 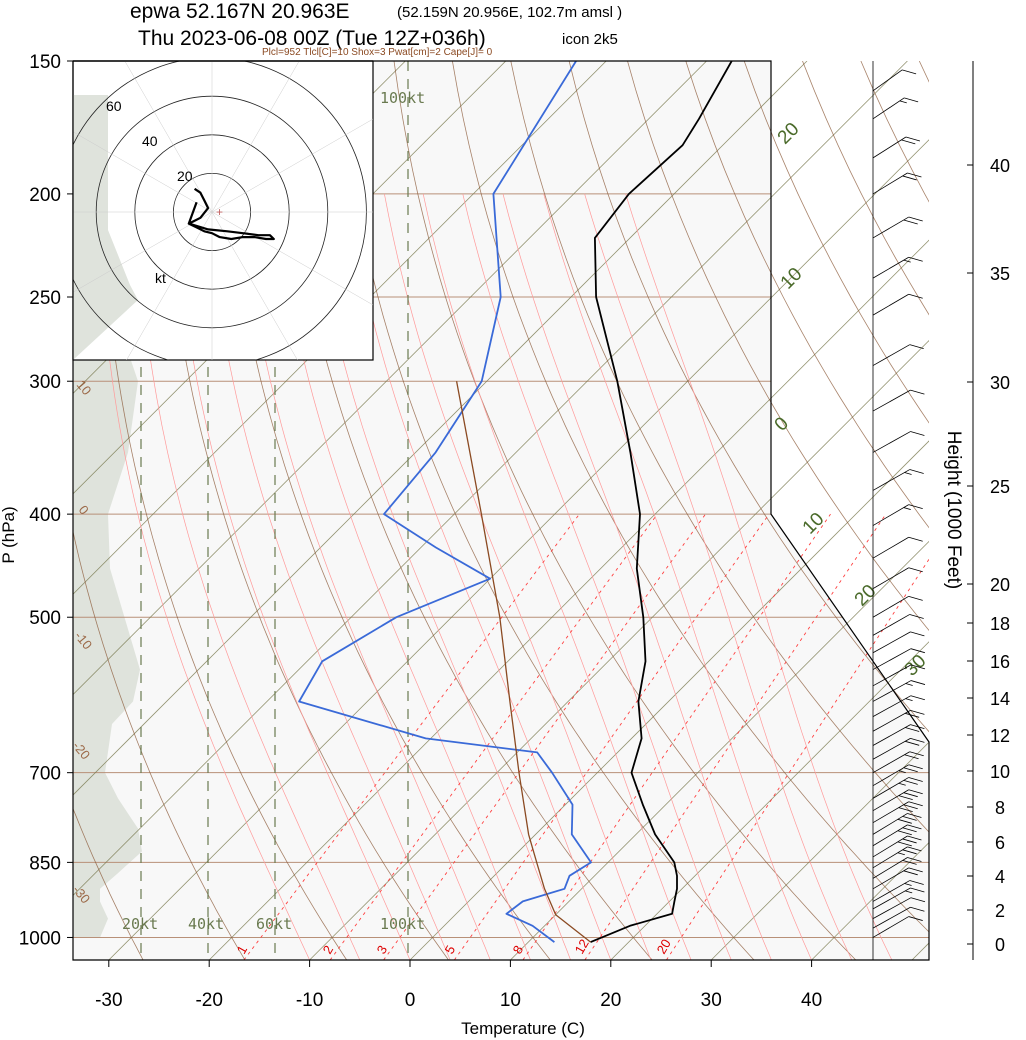 I want to click on pressure-tick-label: 150, so click(x=45, y=62).